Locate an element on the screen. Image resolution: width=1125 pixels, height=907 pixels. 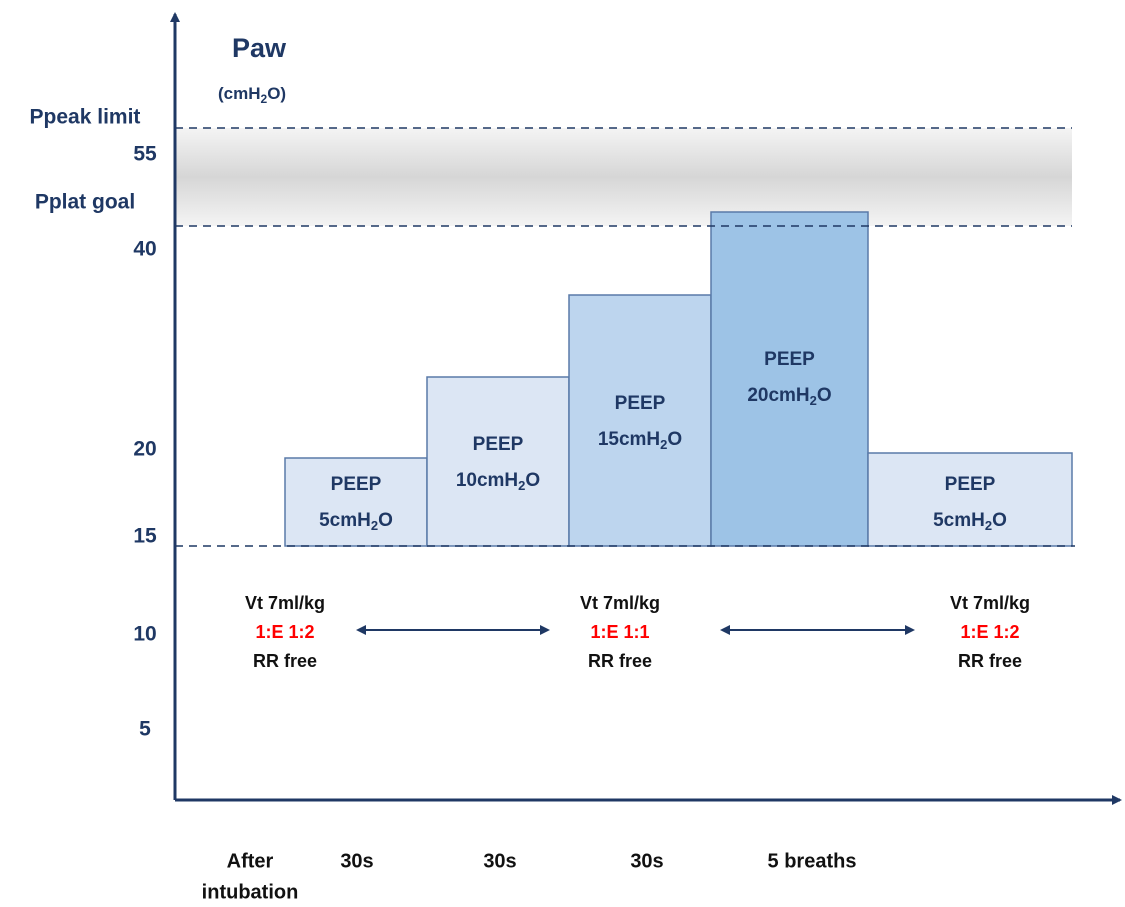
text-part: 20cmH is located at coordinates (778, 395).